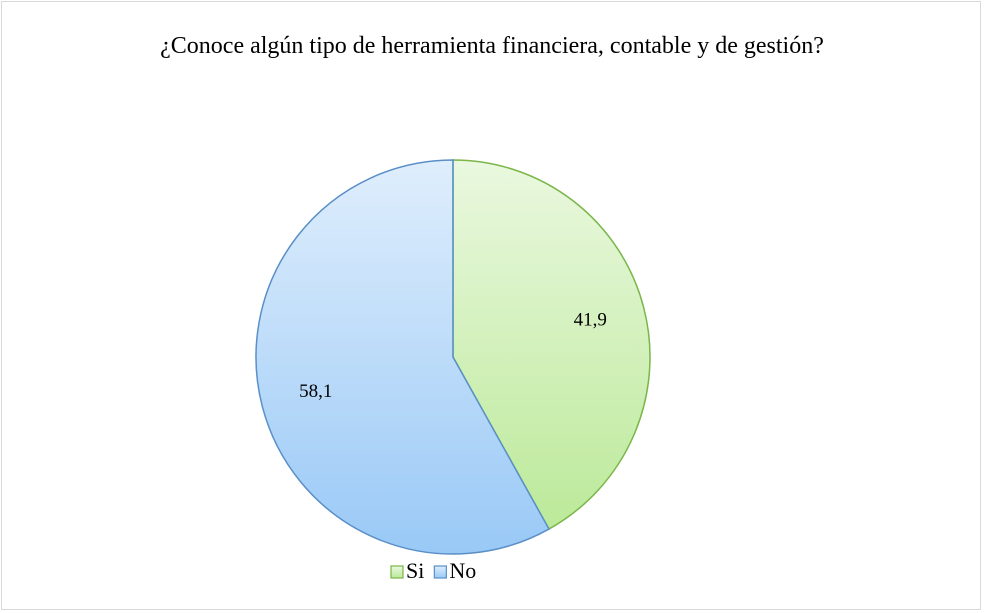 This screenshot has width=984, height=613. I want to click on legend-label: Si, so click(415, 570).